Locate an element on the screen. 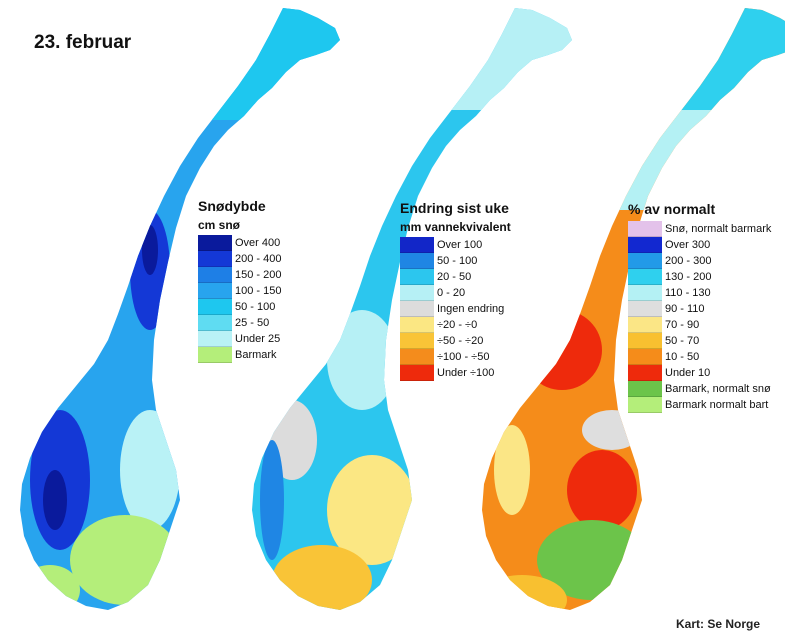 The height and width of the screenshot is (640, 785). legend-label: 20 - 50 is located at coordinates (454, 277).